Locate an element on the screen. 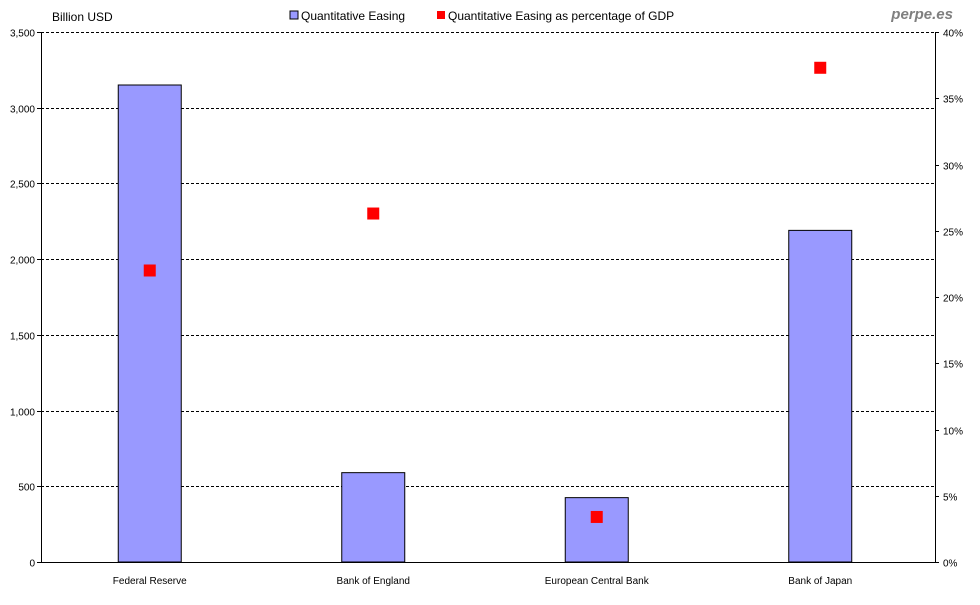 The width and height of the screenshot is (980, 605). y-tick-label: 2,000 is located at coordinates (22, 261).